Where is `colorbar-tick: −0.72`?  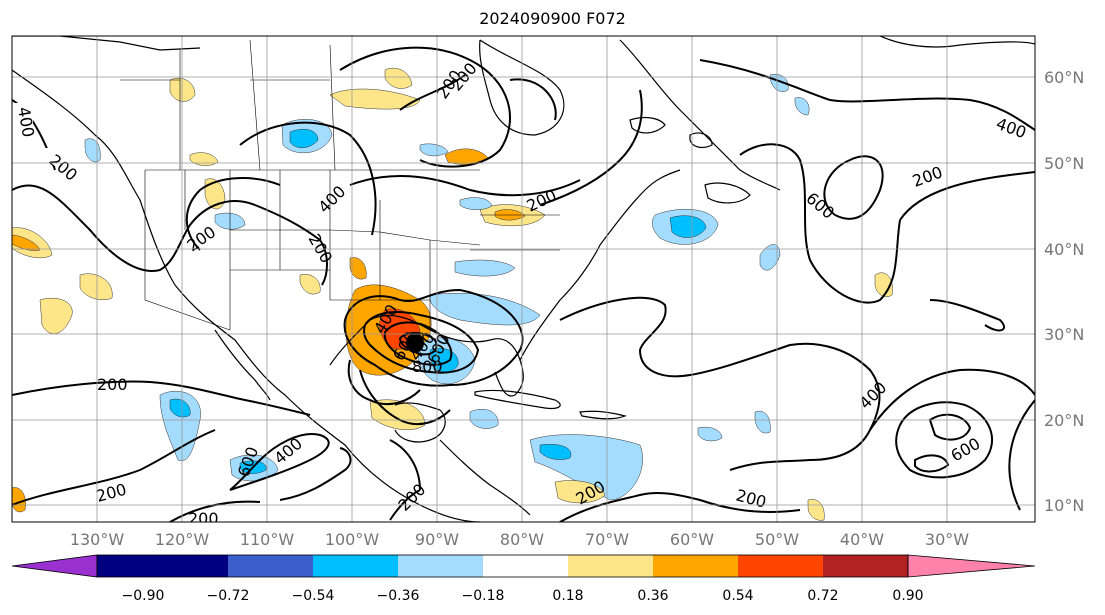 colorbar-tick: −0.72 is located at coordinates (228, 596).